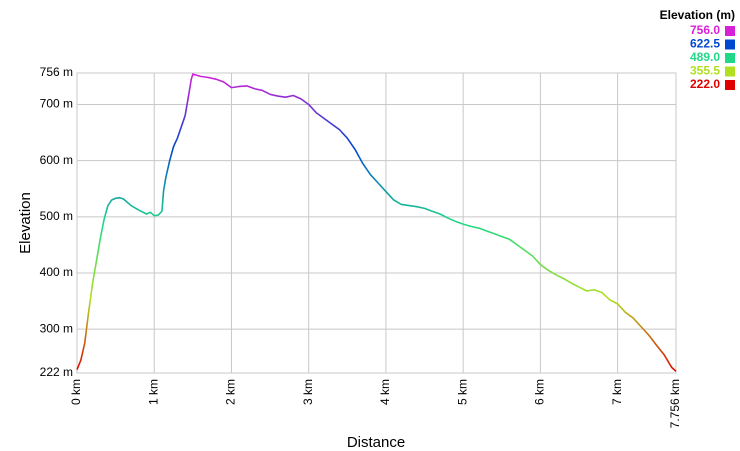 Image resolution: width=740 pixels, height=451 pixels. What do you see at coordinates (462, 392) in the screenshot?
I see `x-tick-label: 5 km` at bounding box center [462, 392].